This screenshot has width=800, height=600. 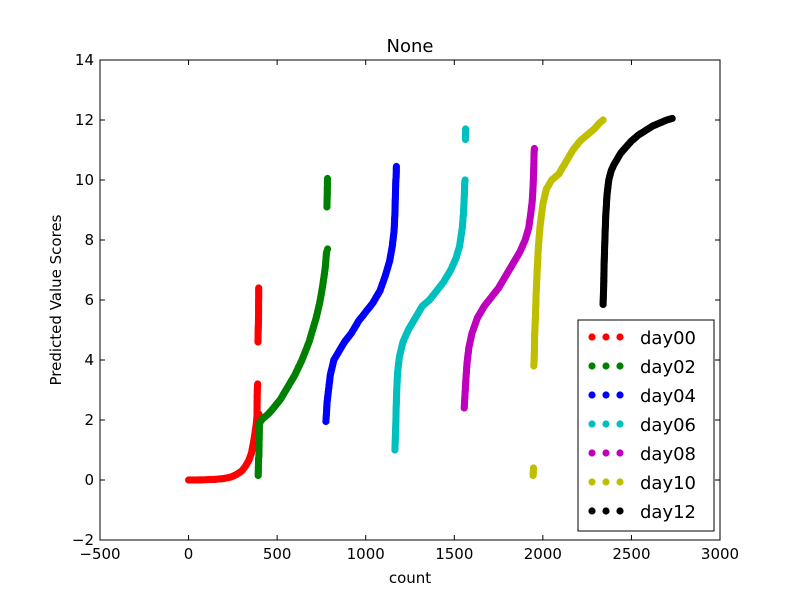 What do you see at coordinates (668, 483) in the screenshot?
I see `legend-label: day10` at bounding box center [668, 483].